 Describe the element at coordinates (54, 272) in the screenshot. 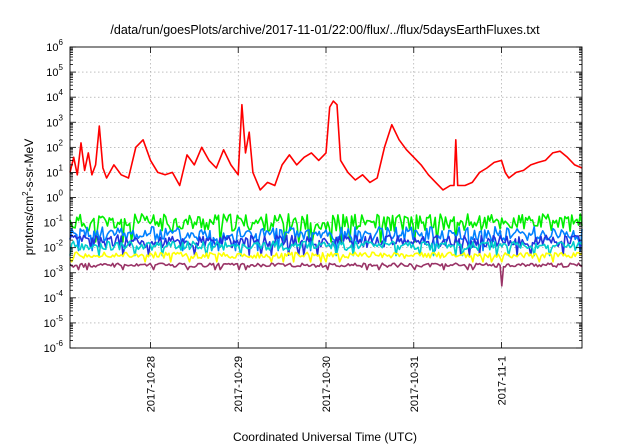

I see `y-tick-label: 10⁻³` at that location.